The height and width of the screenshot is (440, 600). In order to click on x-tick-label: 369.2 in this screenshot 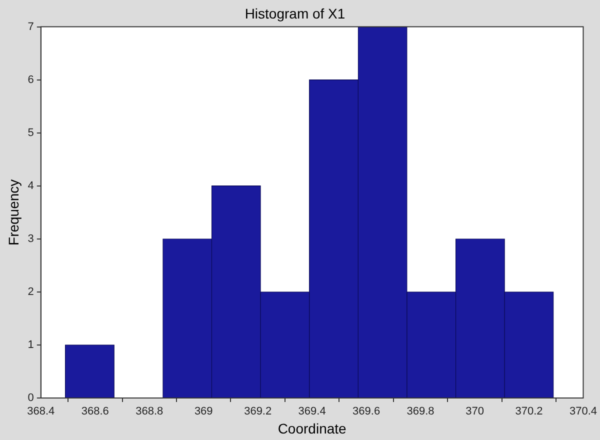, I will do `click(258, 412)`.